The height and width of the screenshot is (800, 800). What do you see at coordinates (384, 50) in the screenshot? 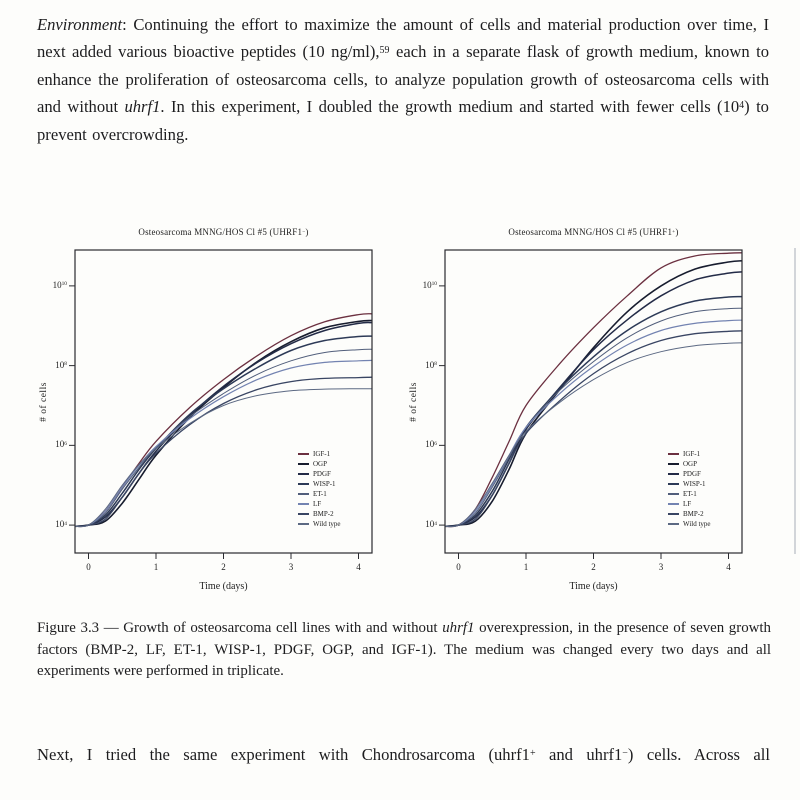
I see `text-run: 59` at bounding box center [384, 50].